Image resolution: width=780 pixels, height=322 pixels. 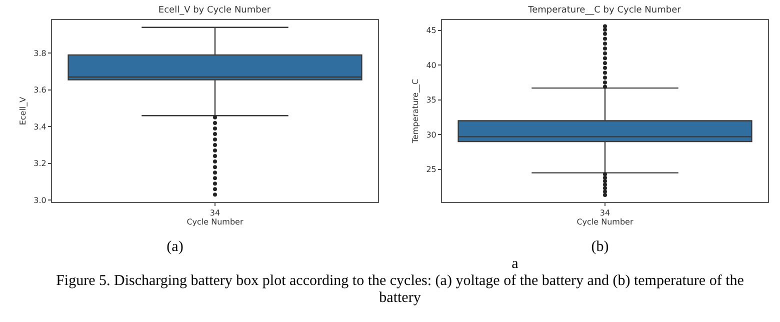 What do you see at coordinates (431, 100) in the screenshot?
I see `y-tick-label: 35` at bounding box center [431, 100].